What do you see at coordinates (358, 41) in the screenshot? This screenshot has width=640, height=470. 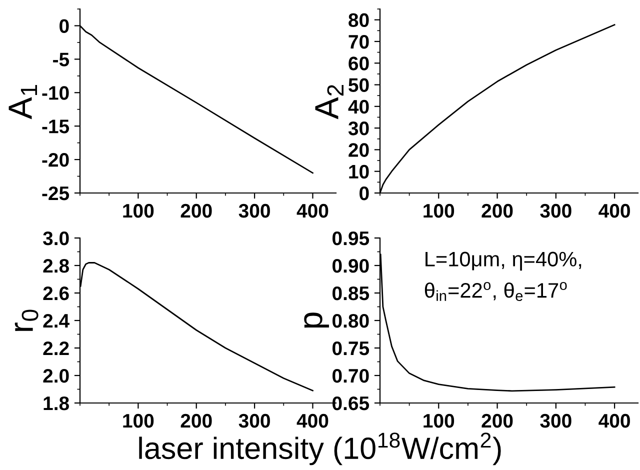 I see `y-tick-label: 70` at bounding box center [358, 41].